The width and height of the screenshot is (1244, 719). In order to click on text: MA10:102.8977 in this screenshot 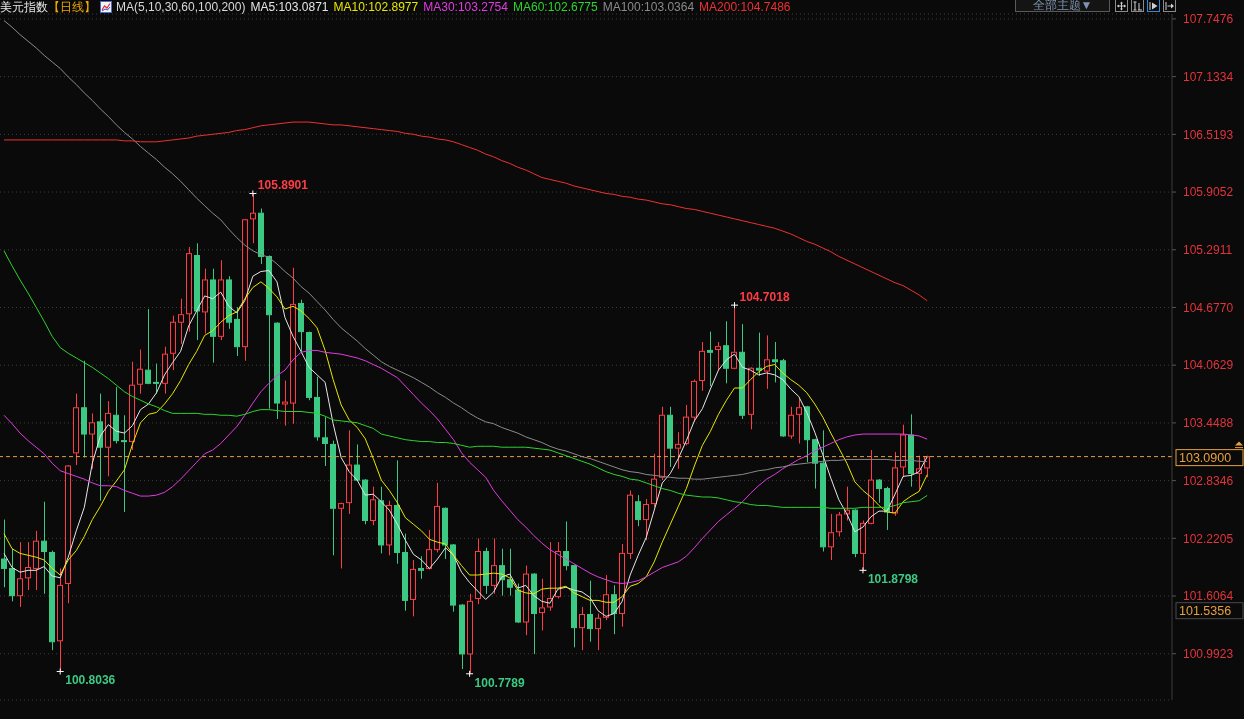, I will do `click(376, 7)`.